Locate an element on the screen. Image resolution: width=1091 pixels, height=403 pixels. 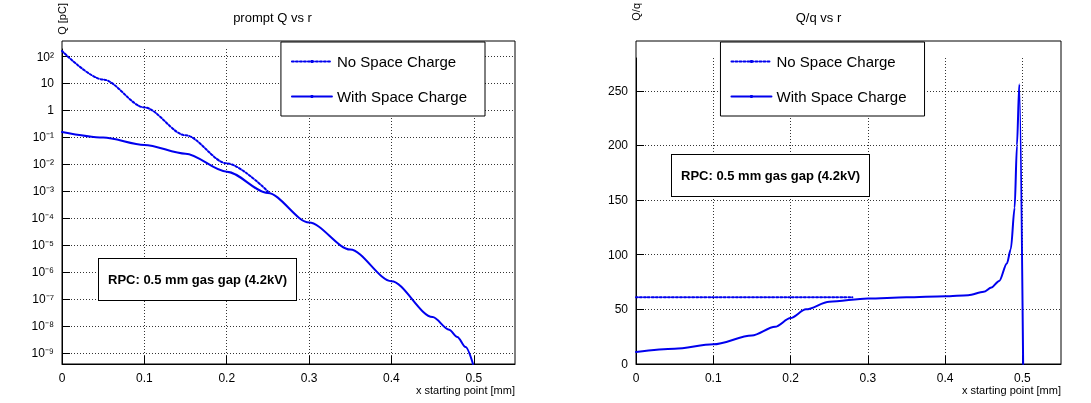
y-axis-title: Q [pC] is located at coordinates (62, 19).